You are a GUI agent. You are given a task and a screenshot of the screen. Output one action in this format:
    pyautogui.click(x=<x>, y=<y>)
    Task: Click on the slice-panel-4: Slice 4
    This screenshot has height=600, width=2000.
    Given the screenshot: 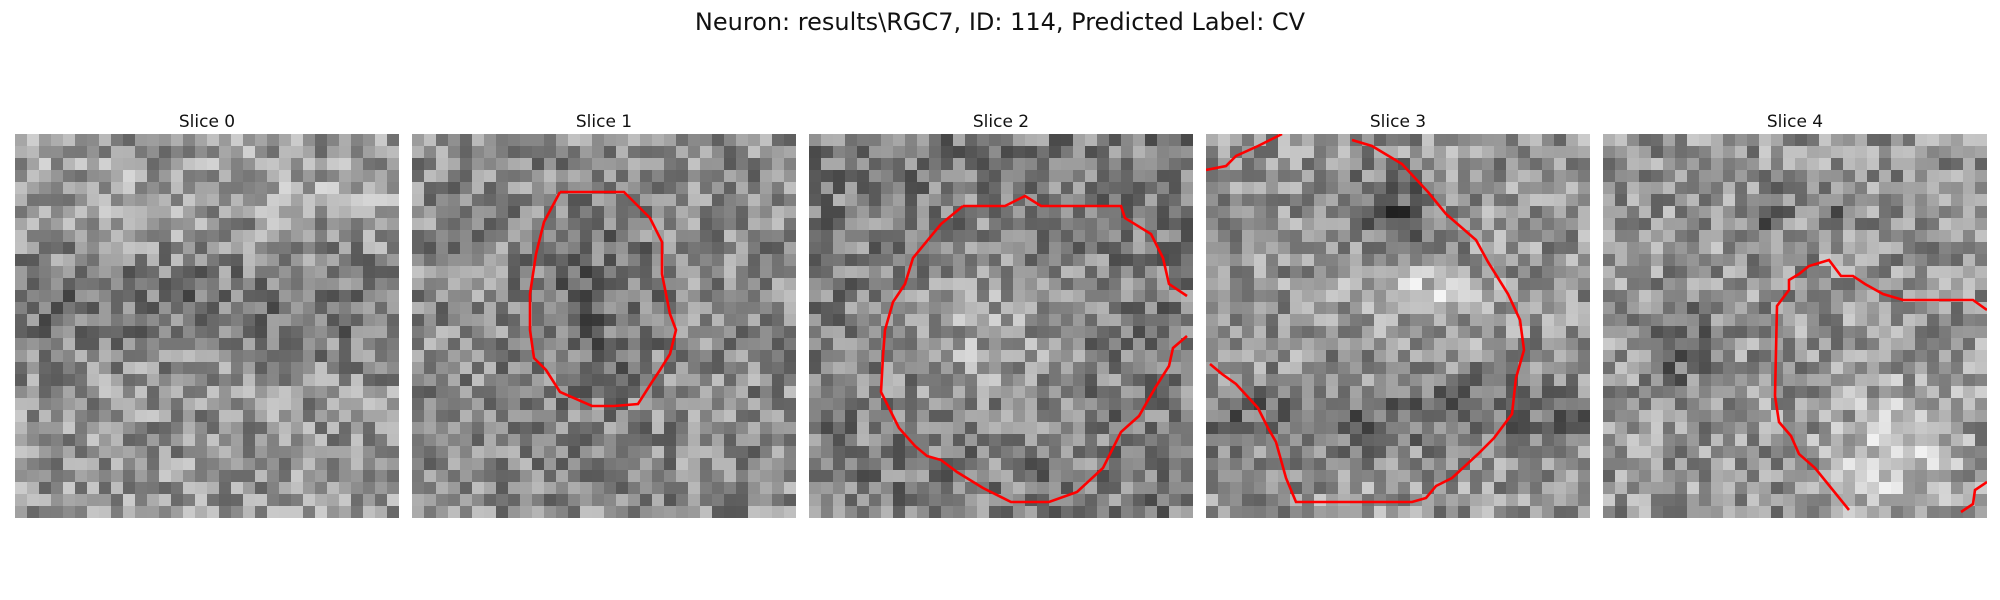 What is the action you would take?
    pyautogui.click(x=1795, y=314)
    